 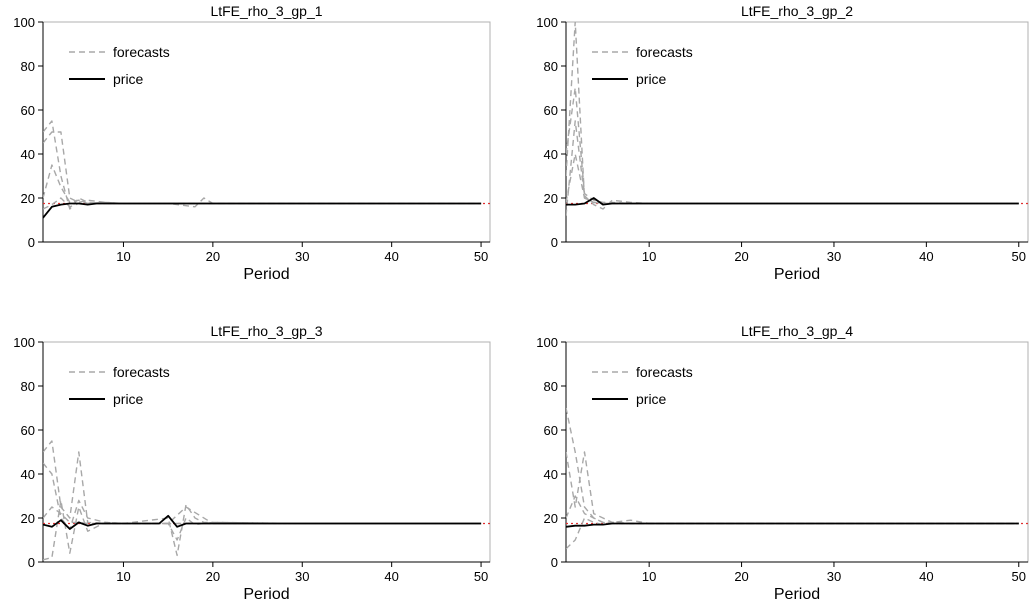 What do you see at coordinates (266, 331) in the screenshot?
I see `chart-title: LtFE_rho_3_gp_3` at bounding box center [266, 331].